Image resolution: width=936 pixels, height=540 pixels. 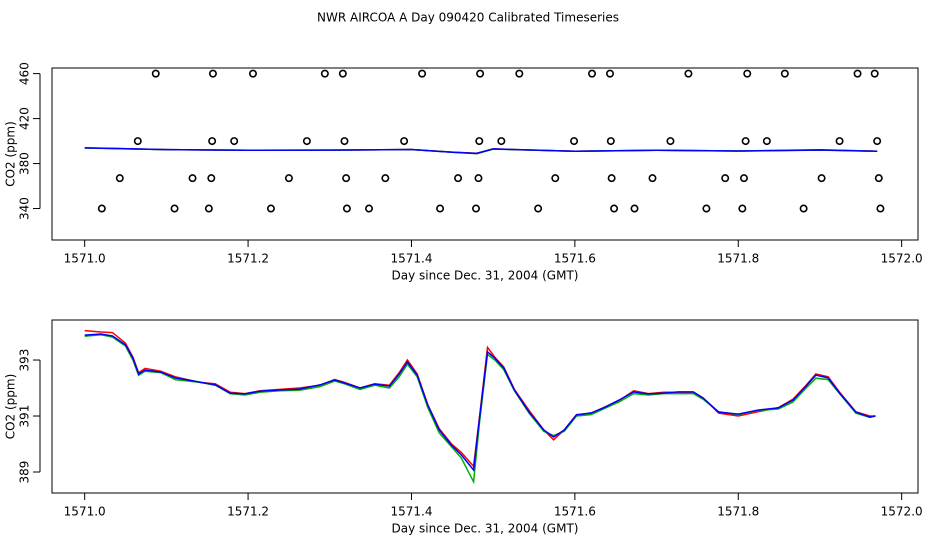 I want to click on y-tick-label: 389, so click(x=25, y=472).